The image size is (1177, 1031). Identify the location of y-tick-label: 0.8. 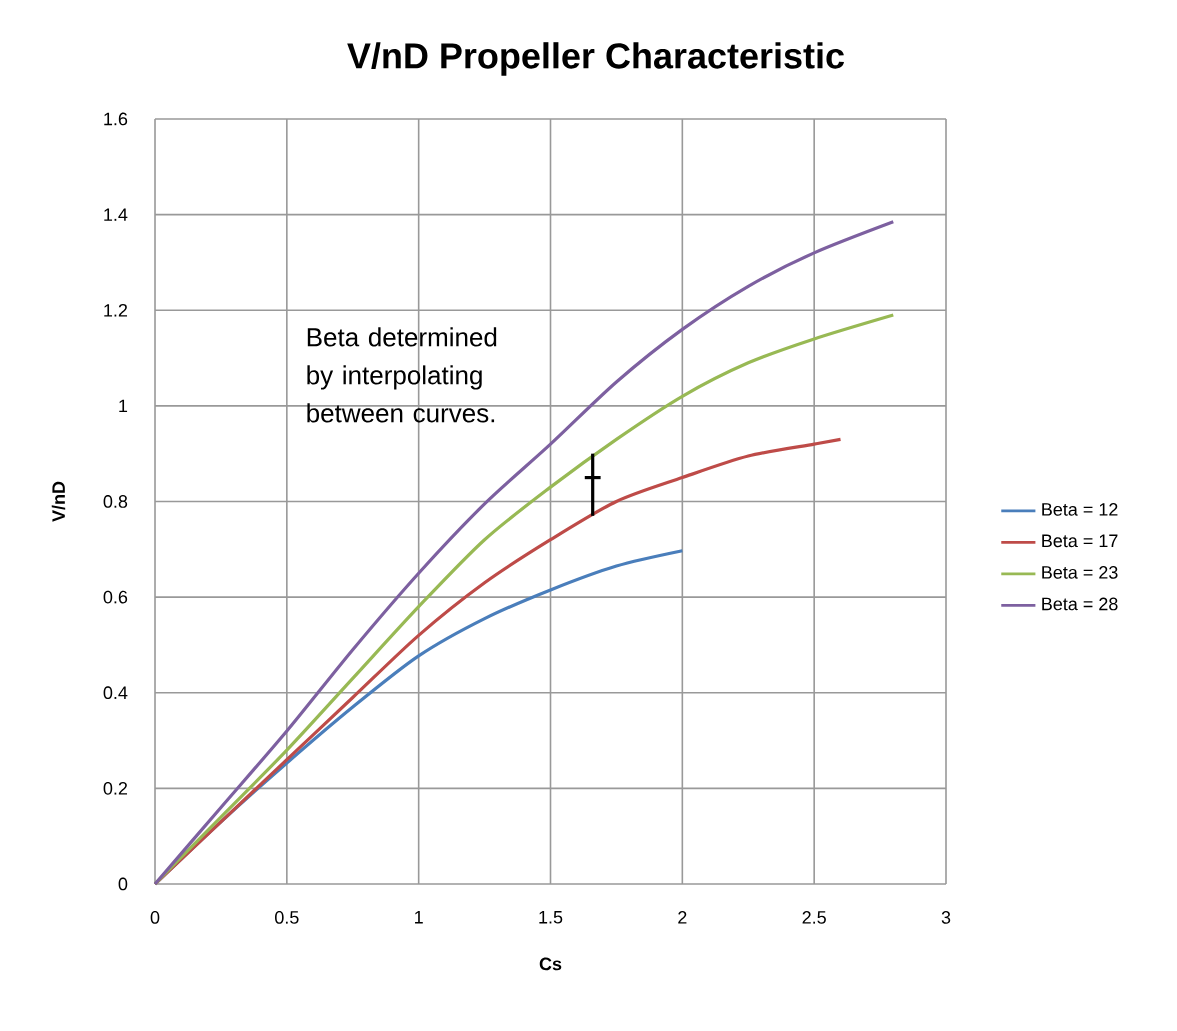
(115, 501).